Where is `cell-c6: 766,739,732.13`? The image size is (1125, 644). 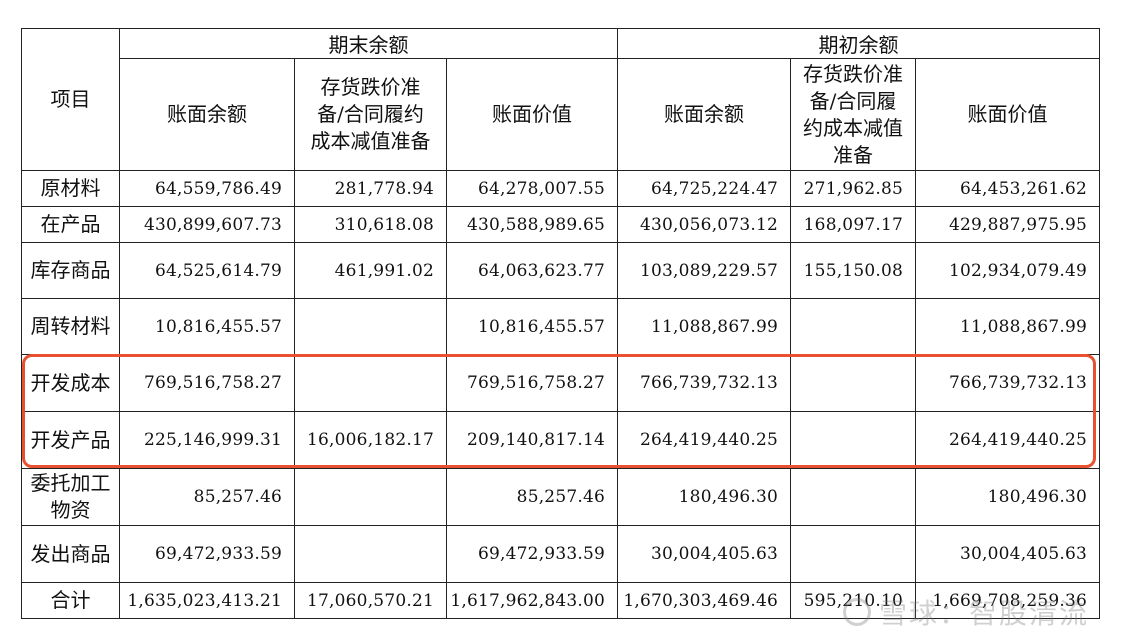 cell-c6: 766,739,732.13 is located at coordinates (1007, 383).